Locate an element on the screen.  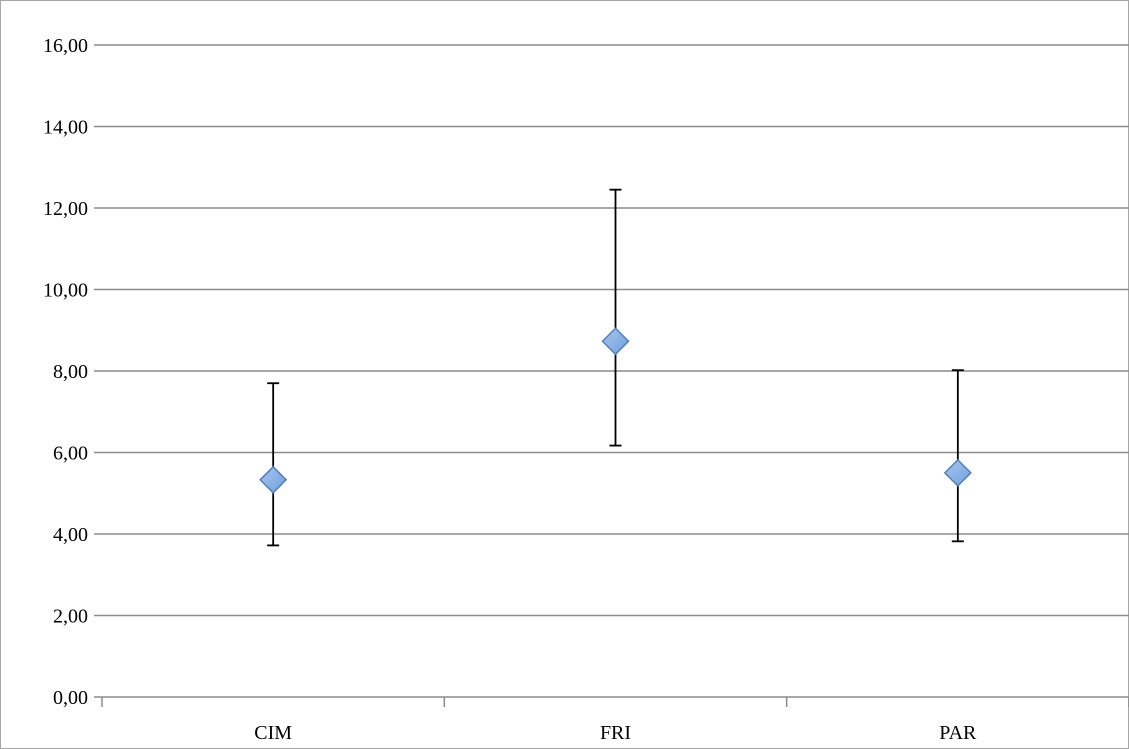
y-tick-label: 0,00 is located at coordinates (70, 698).